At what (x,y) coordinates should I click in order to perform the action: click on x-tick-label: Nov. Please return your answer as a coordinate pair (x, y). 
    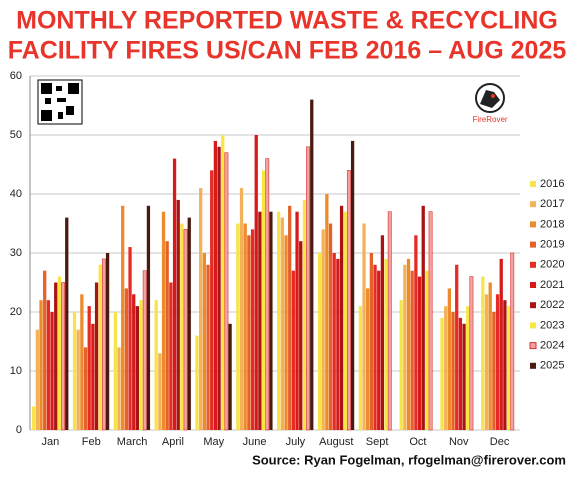
    Looking at the image, I should click on (459, 442).